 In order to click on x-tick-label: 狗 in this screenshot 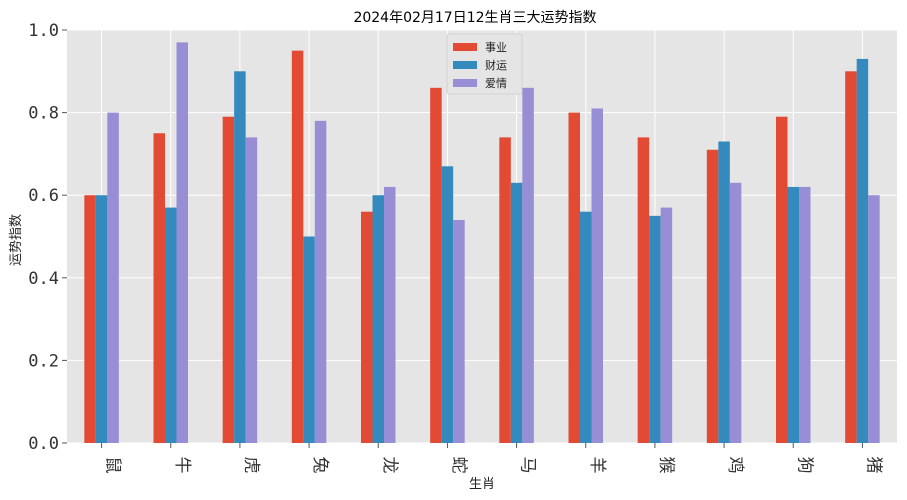, I will do `click(804, 465)`.